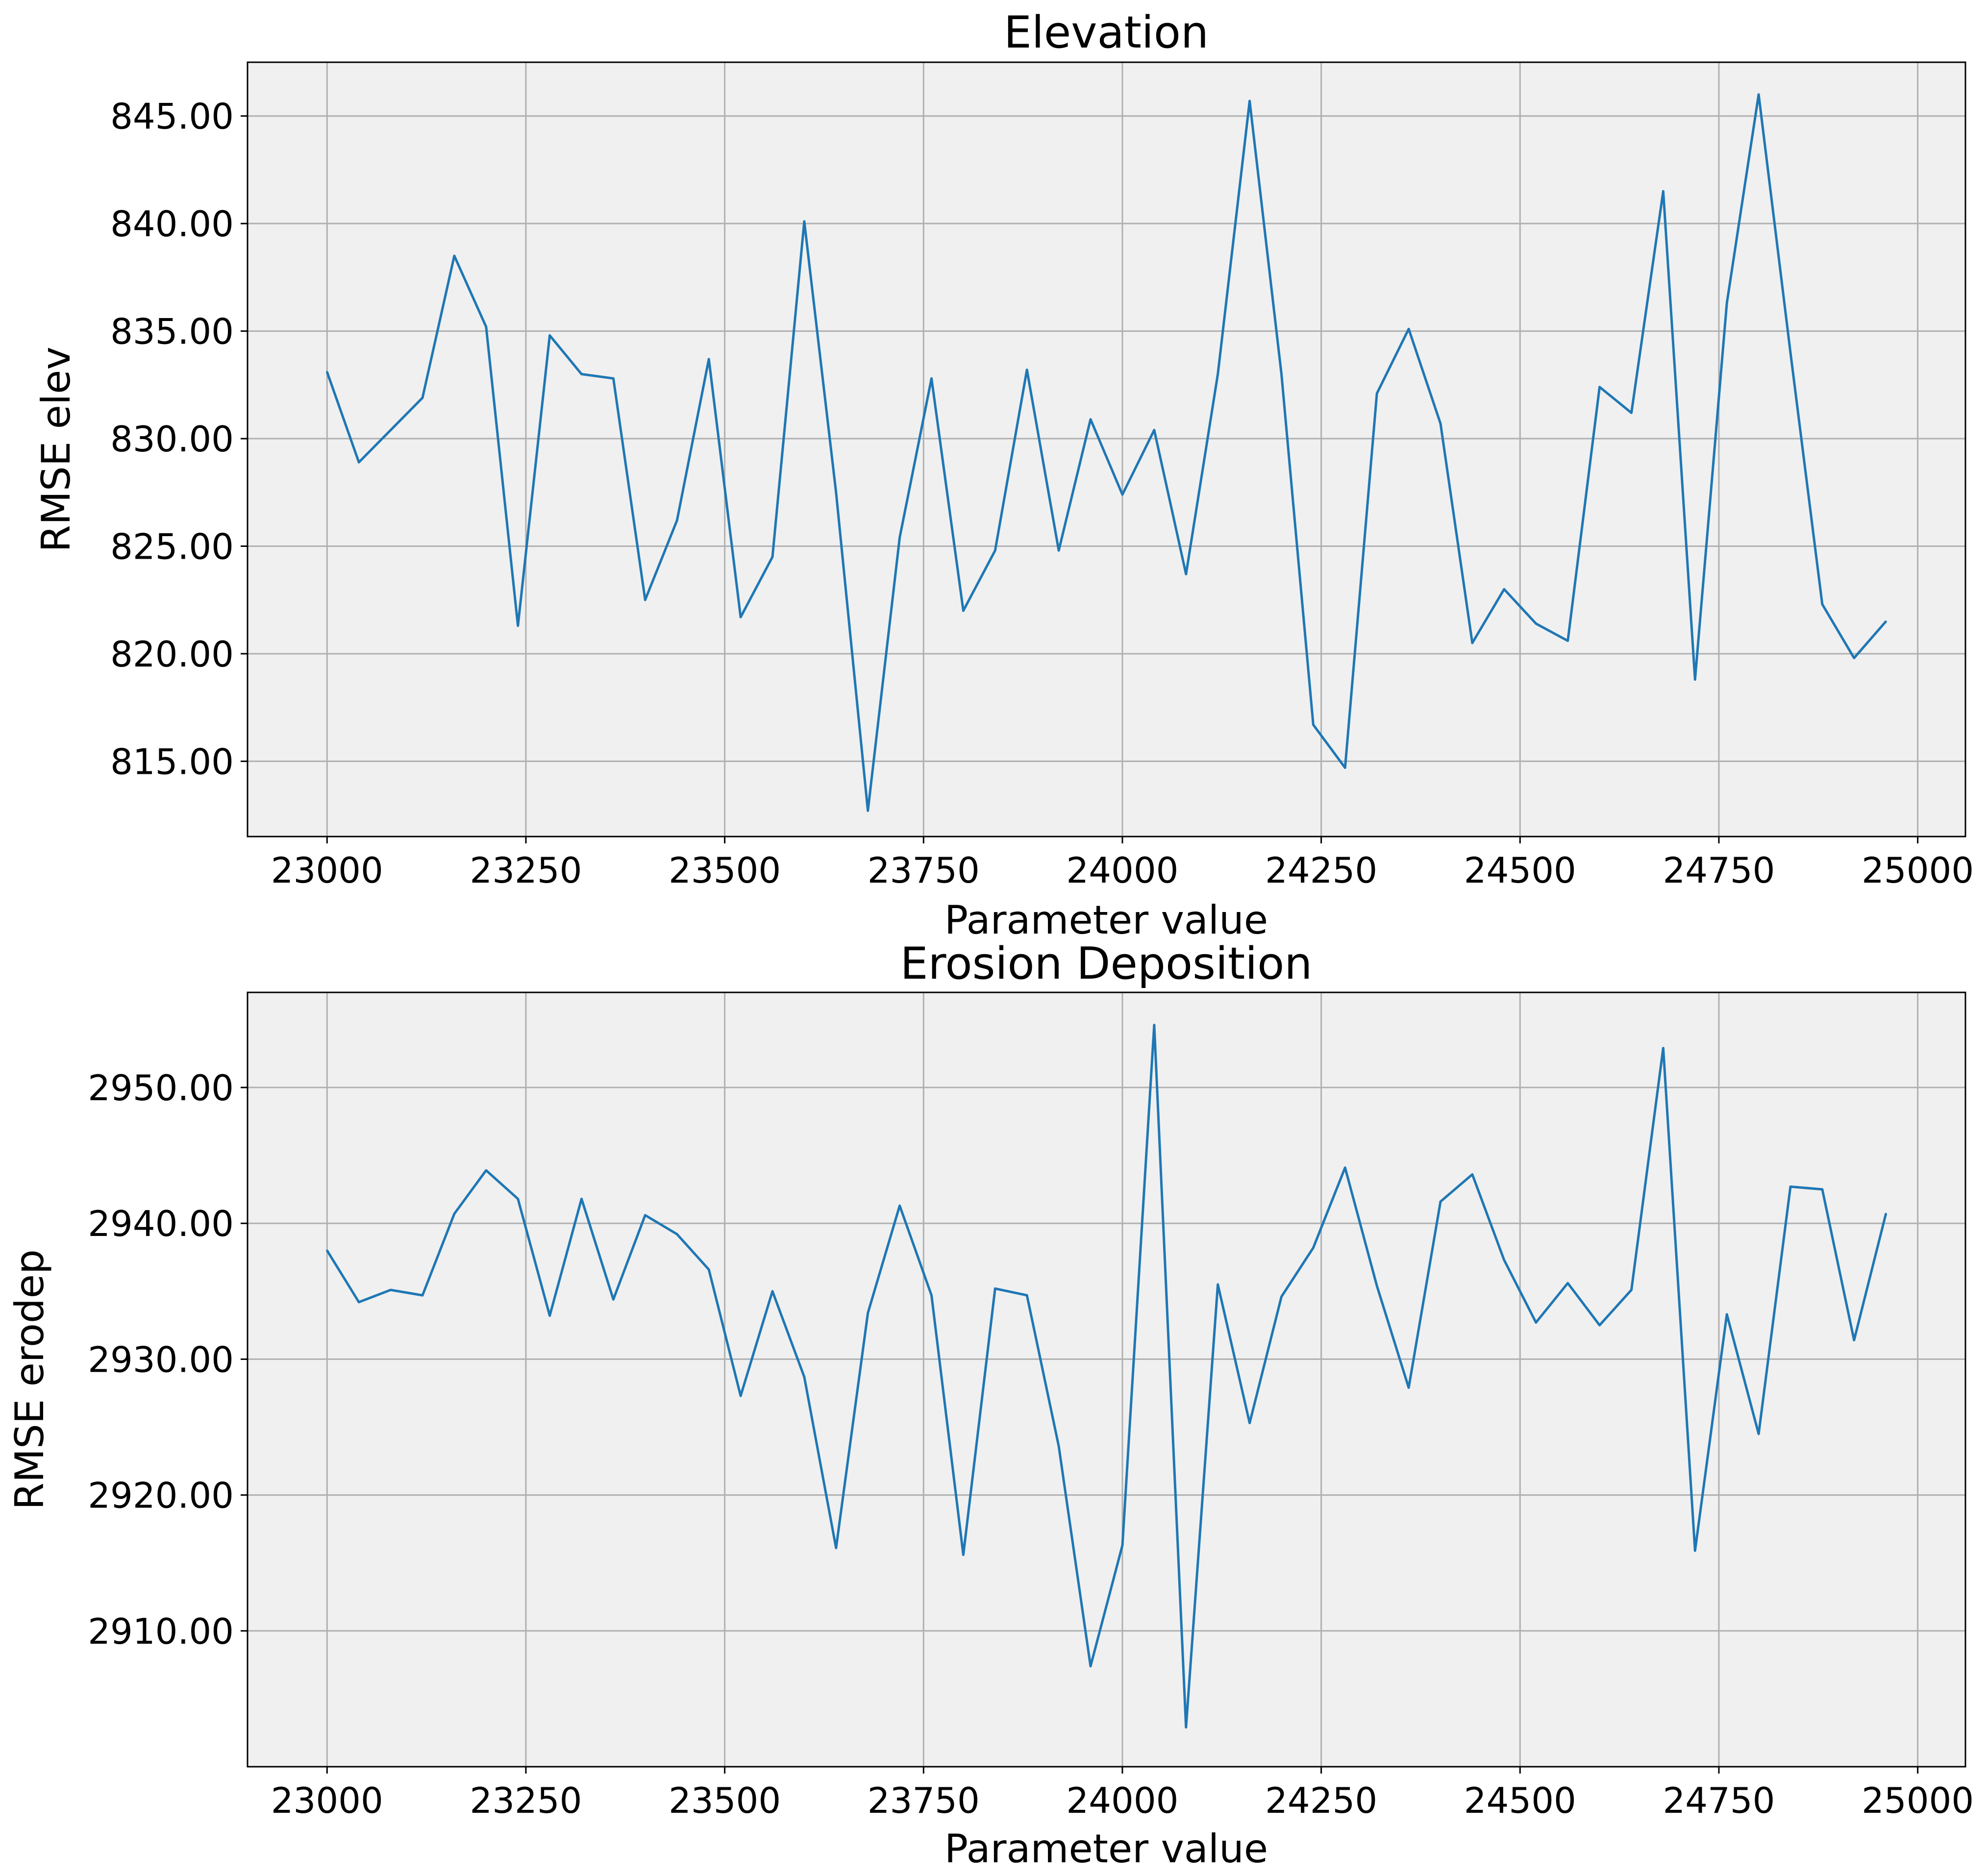  What do you see at coordinates (172, 439) in the screenshot?
I see `y-tick-label: 830.00` at bounding box center [172, 439].